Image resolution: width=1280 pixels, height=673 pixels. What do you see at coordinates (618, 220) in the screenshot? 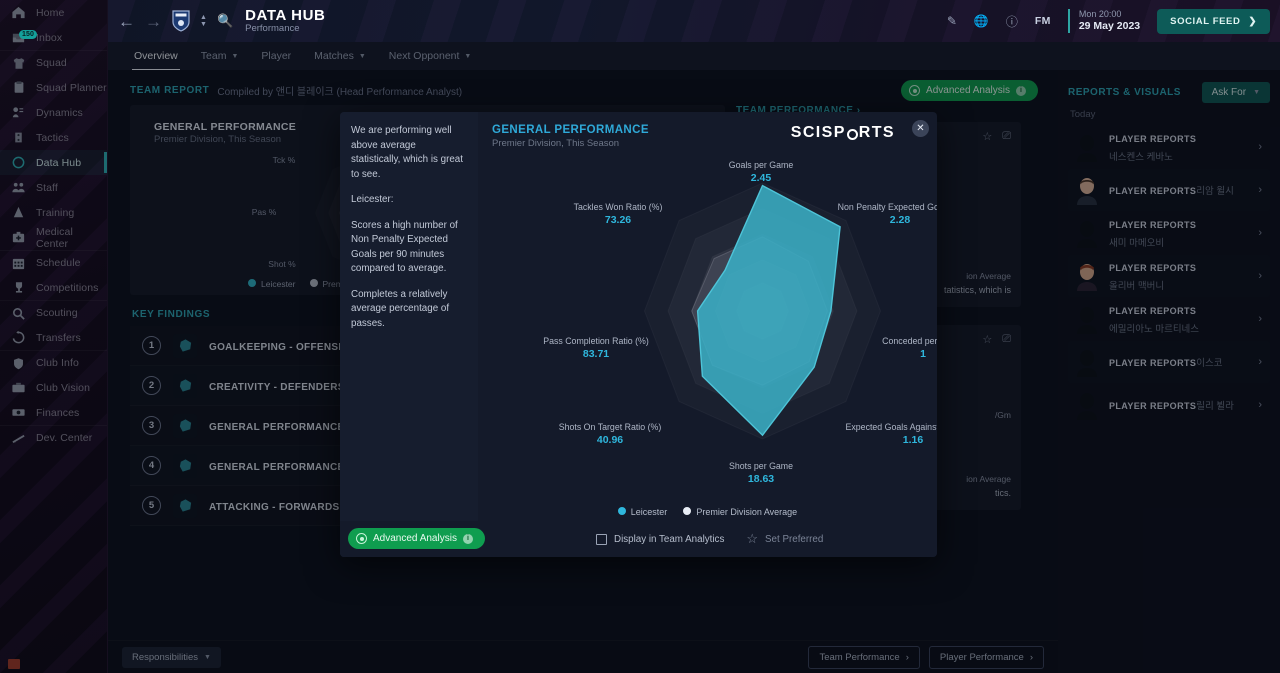
I see `radar-axis-value: 73.26` at bounding box center [618, 220].